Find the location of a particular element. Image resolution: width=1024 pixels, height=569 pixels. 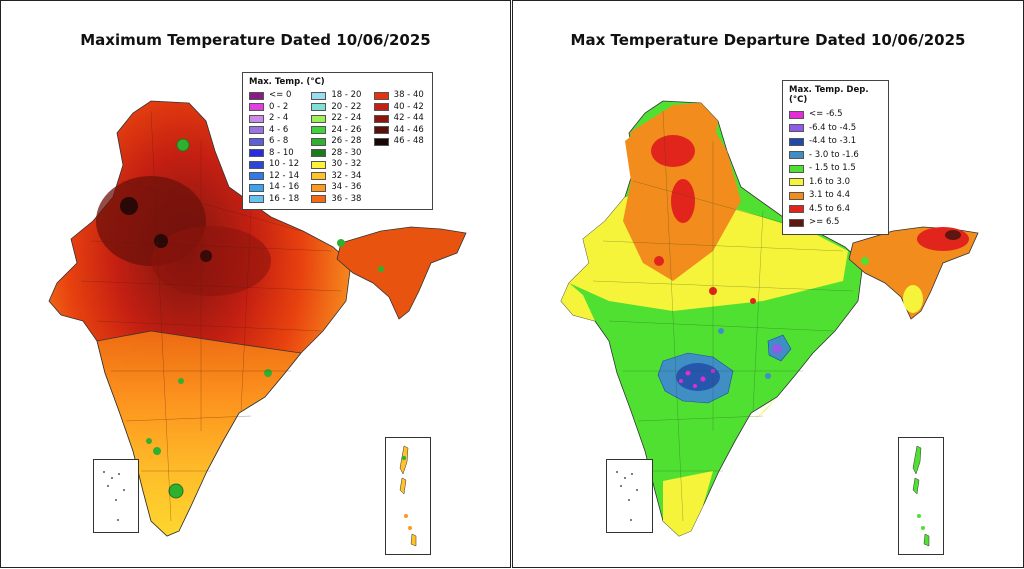

legend-item: -6.4 to -4.5 is located at coordinates (835, 129).